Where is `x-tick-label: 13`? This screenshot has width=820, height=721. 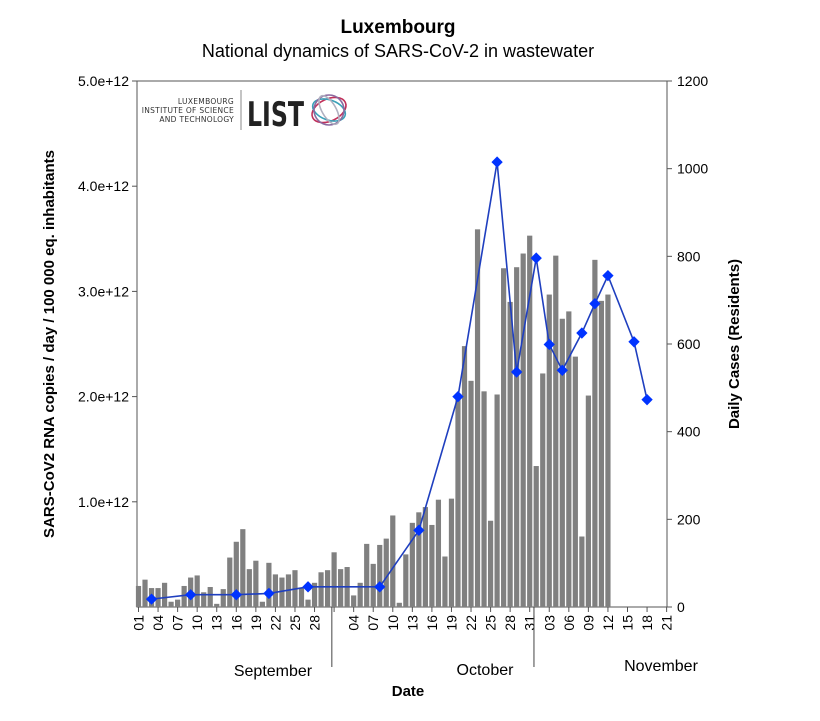
x-tick-label: 13 is located at coordinates (412, 623).